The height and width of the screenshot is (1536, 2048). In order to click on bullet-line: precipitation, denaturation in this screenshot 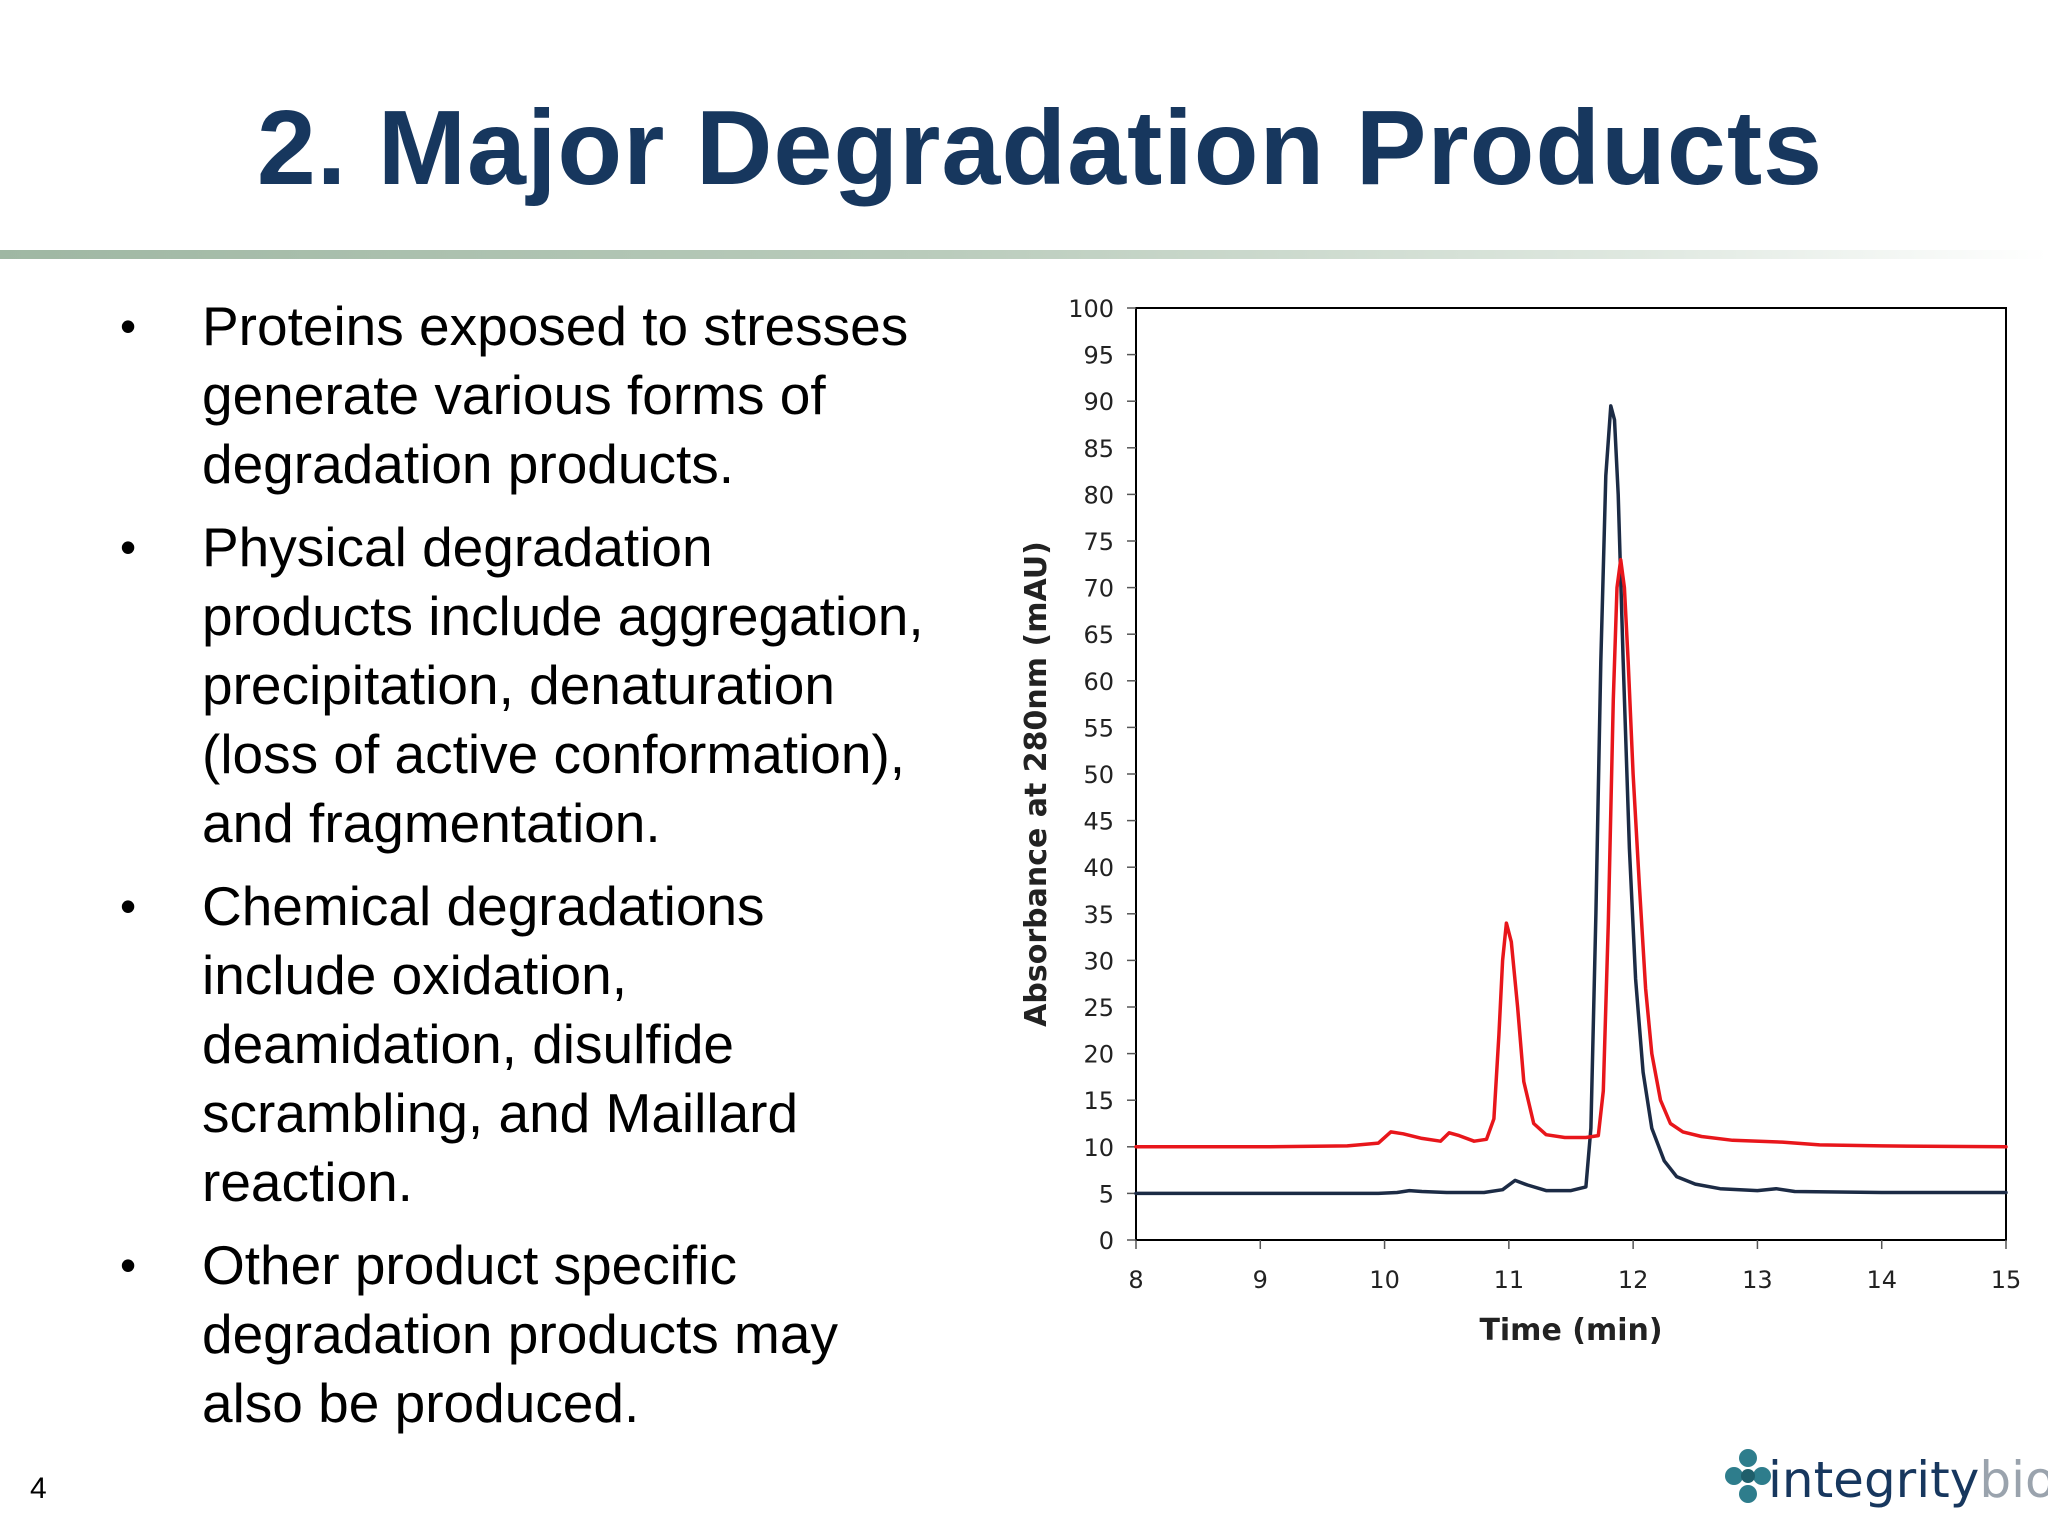, I will do `click(518, 685)`.